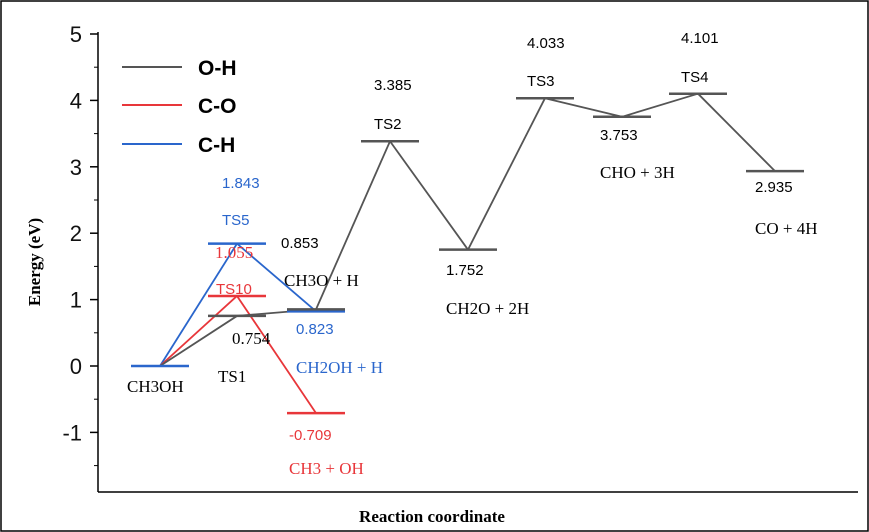  What do you see at coordinates (72, 432) in the screenshot?
I see `y-tick-label: -1` at bounding box center [72, 432].